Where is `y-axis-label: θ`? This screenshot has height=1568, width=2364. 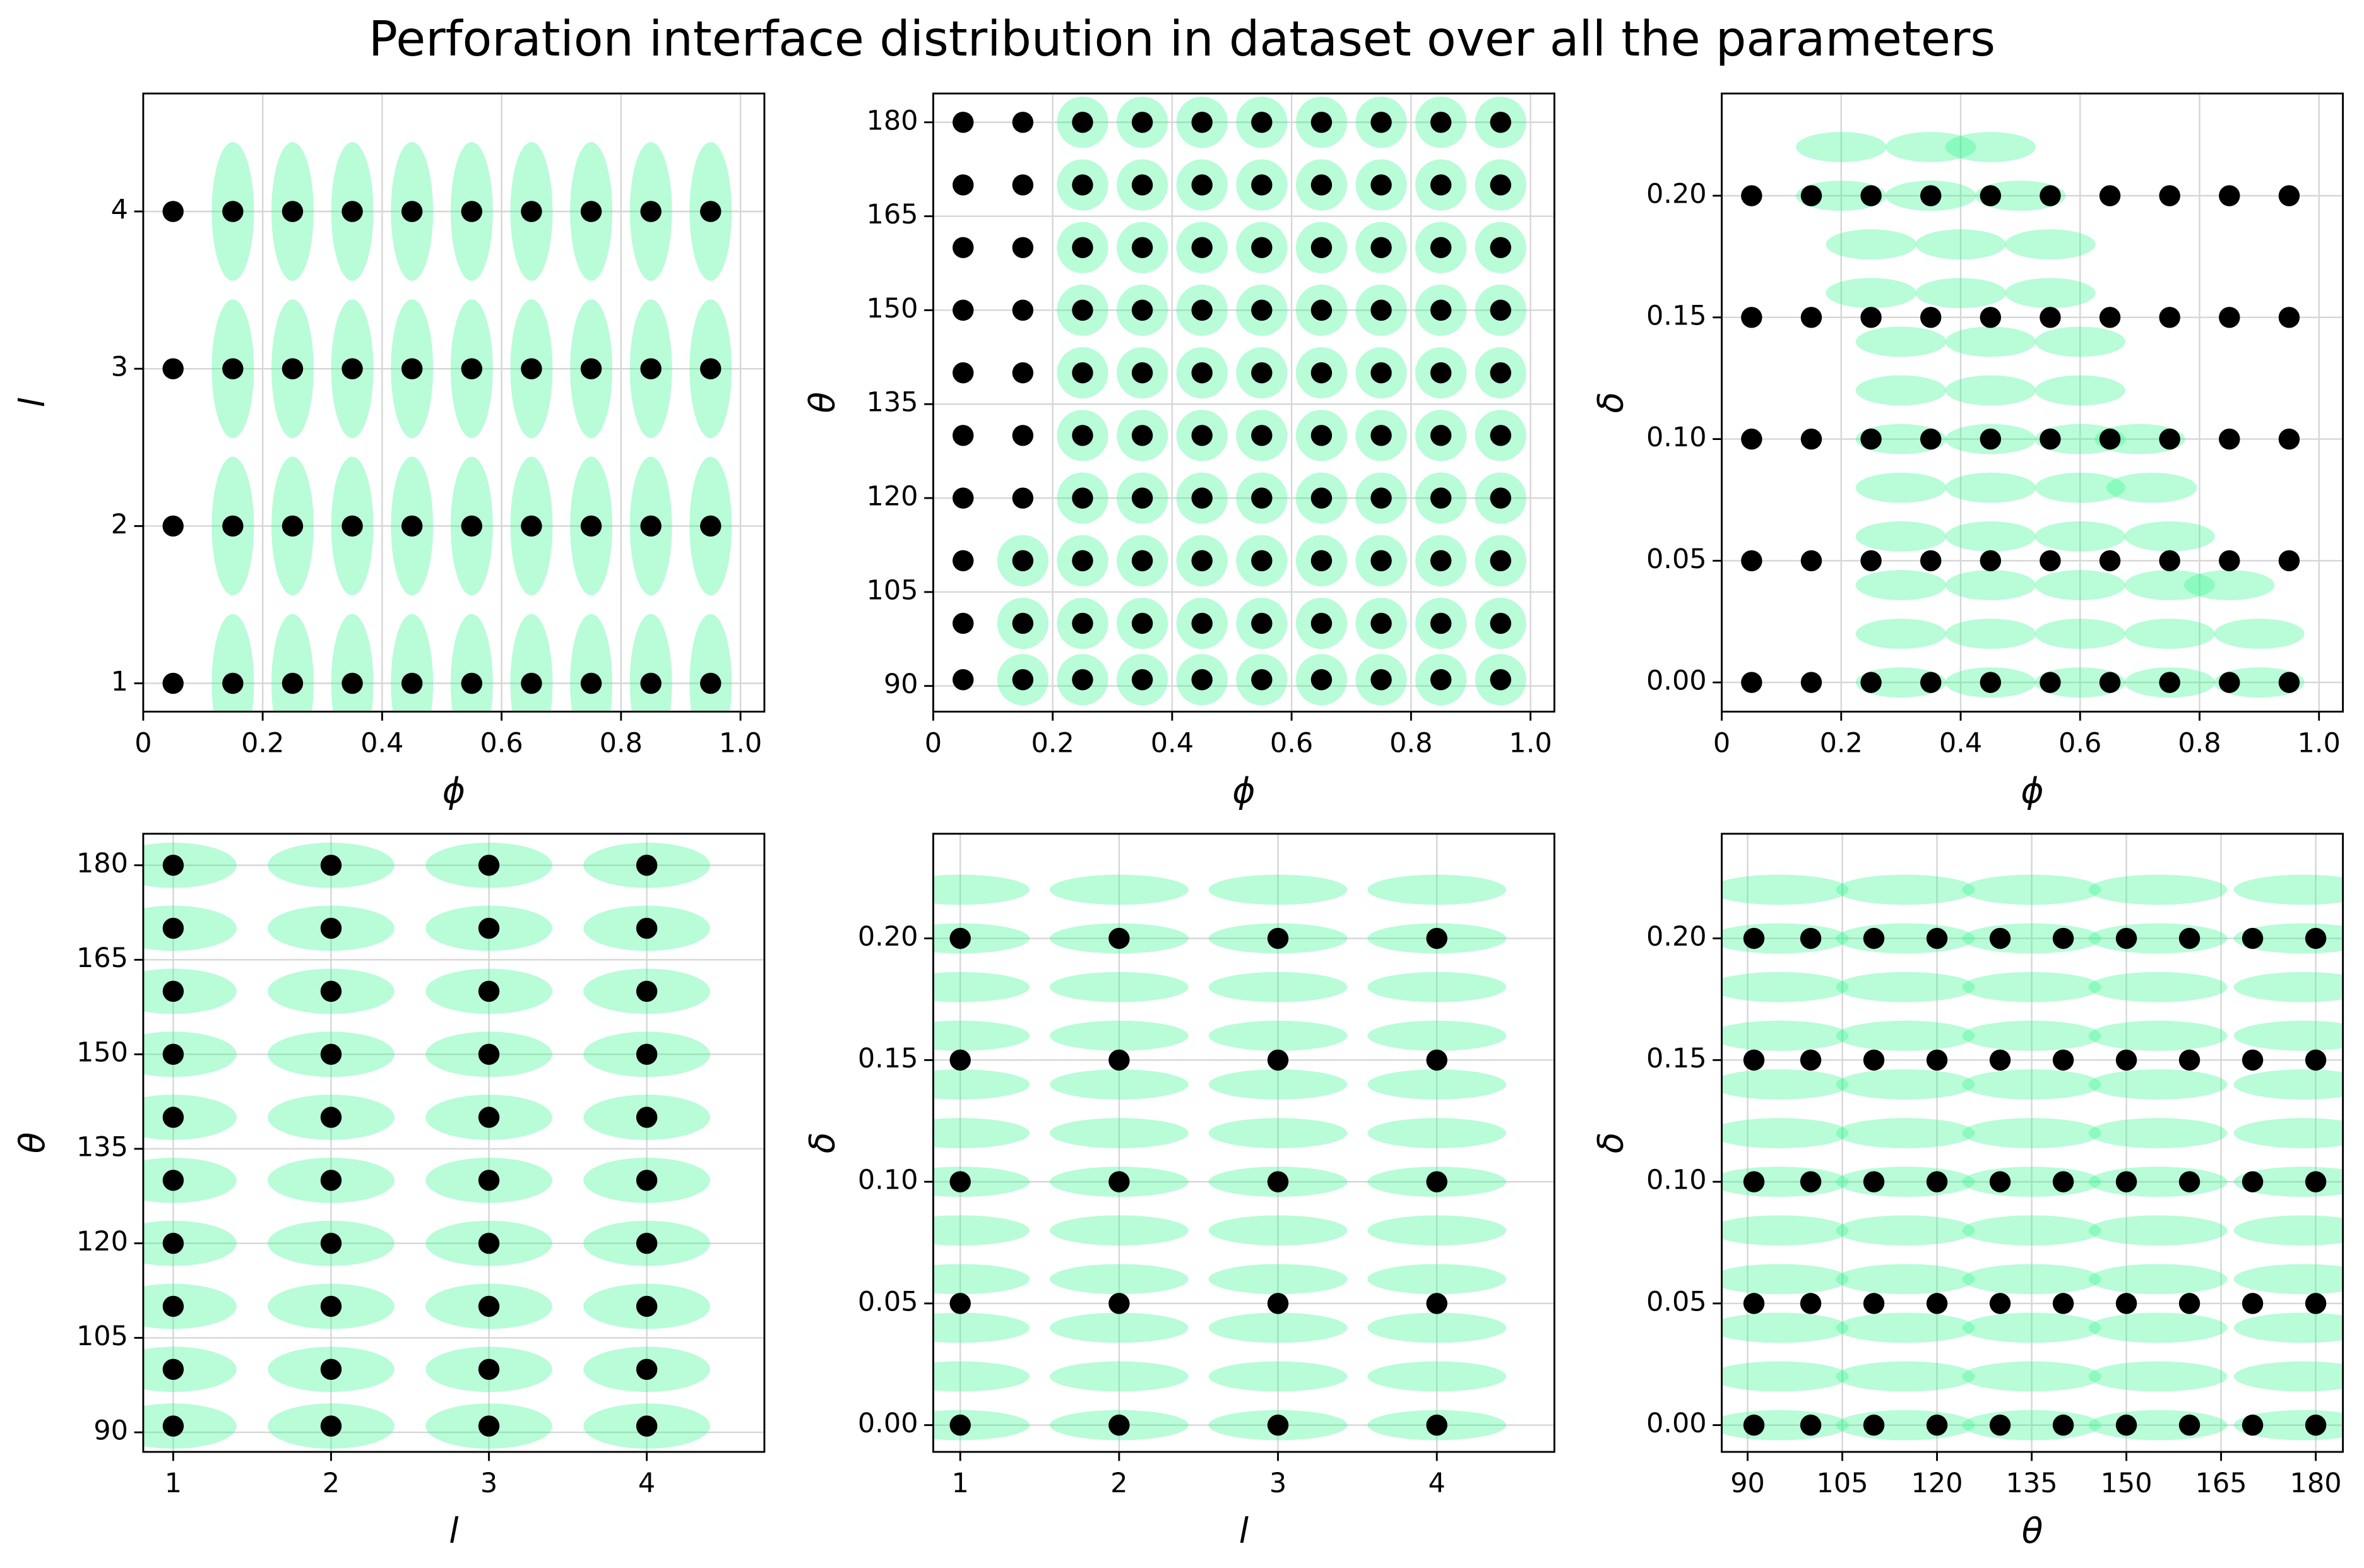
y-axis-label: θ is located at coordinates (823, 402).